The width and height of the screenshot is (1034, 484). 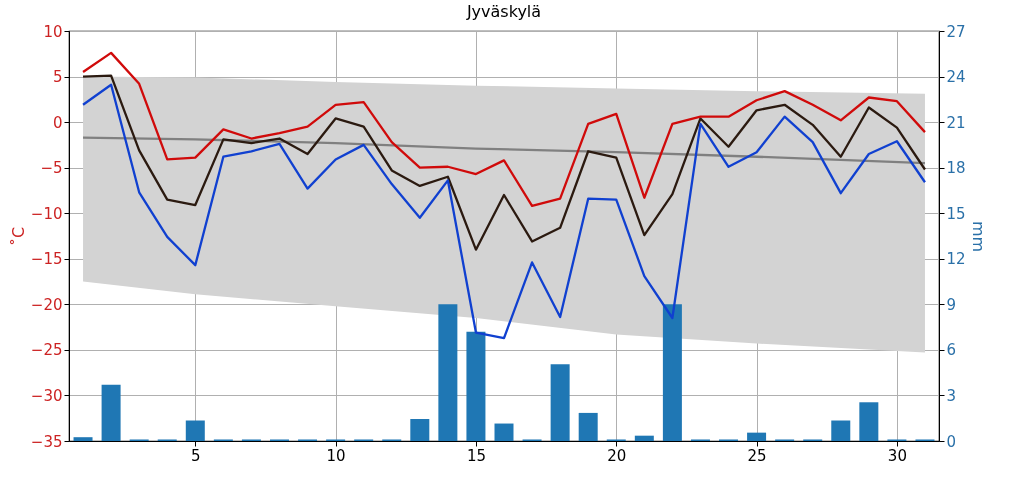 What do you see at coordinates (46, 213) in the screenshot?
I see `y-tick-label: −10` at bounding box center [46, 213].